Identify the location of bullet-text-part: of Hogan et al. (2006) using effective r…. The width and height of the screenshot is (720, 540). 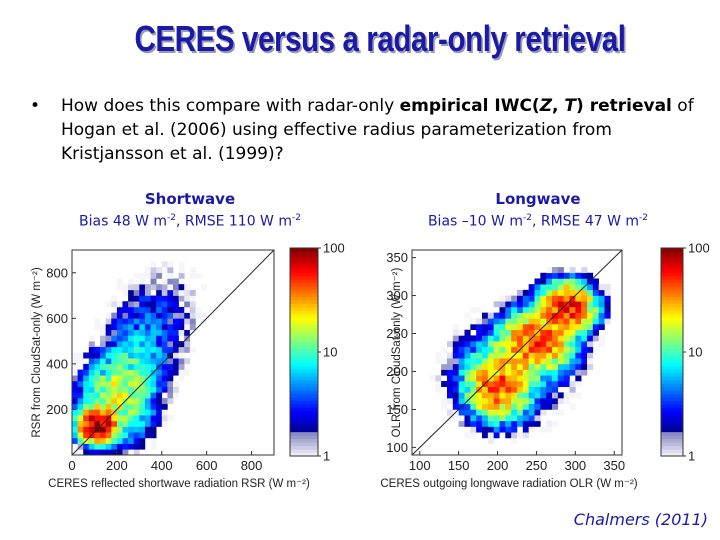
(377, 130).